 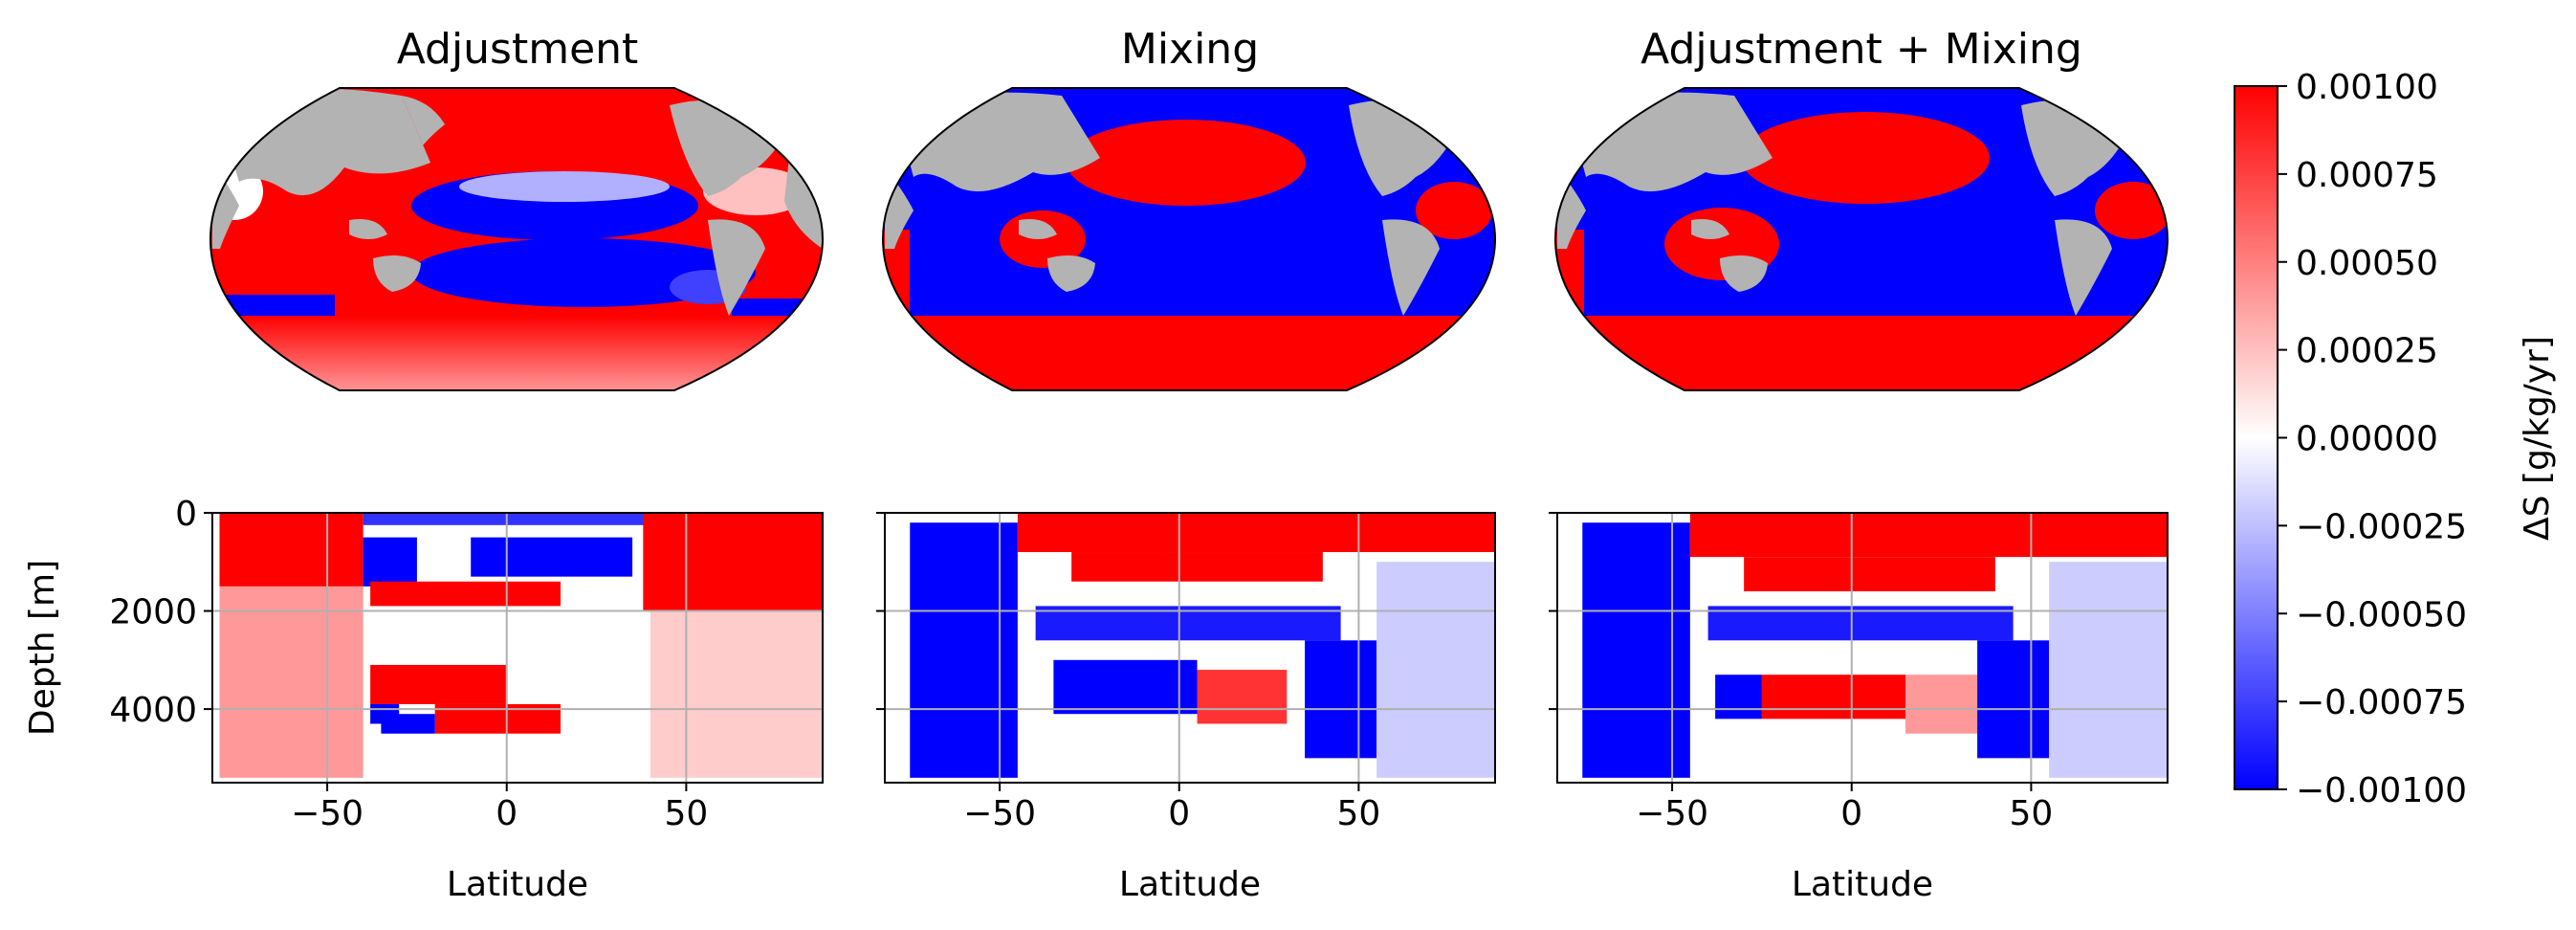 What do you see at coordinates (186, 514) in the screenshot?
I see `y-tick-label: 0` at bounding box center [186, 514].